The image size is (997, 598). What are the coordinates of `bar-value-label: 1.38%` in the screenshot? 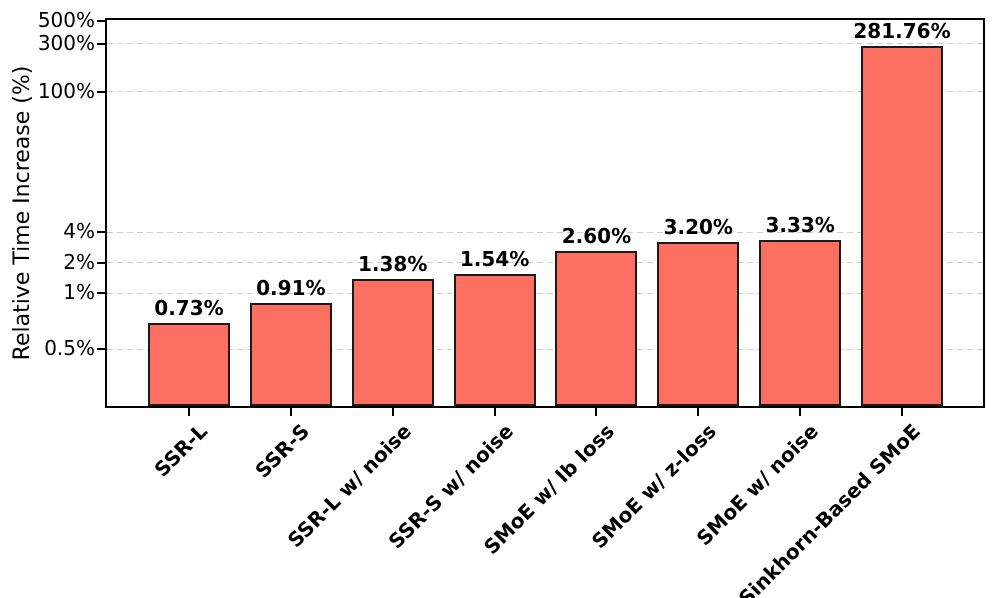 It's located at (393, 263).